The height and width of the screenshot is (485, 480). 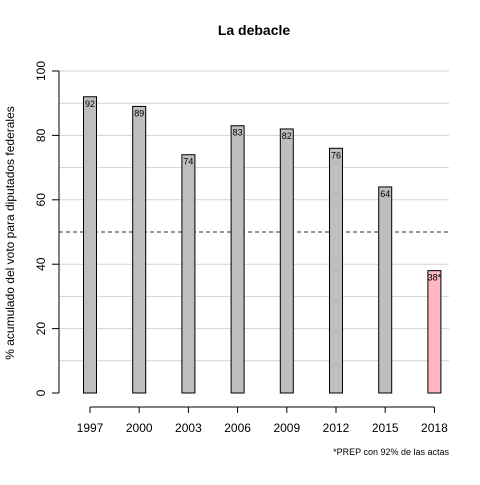 What do you see at coordinates (435, 278) in the screenshot?
I see `data-label-2018: 38*` at bounding box center [435, 278].